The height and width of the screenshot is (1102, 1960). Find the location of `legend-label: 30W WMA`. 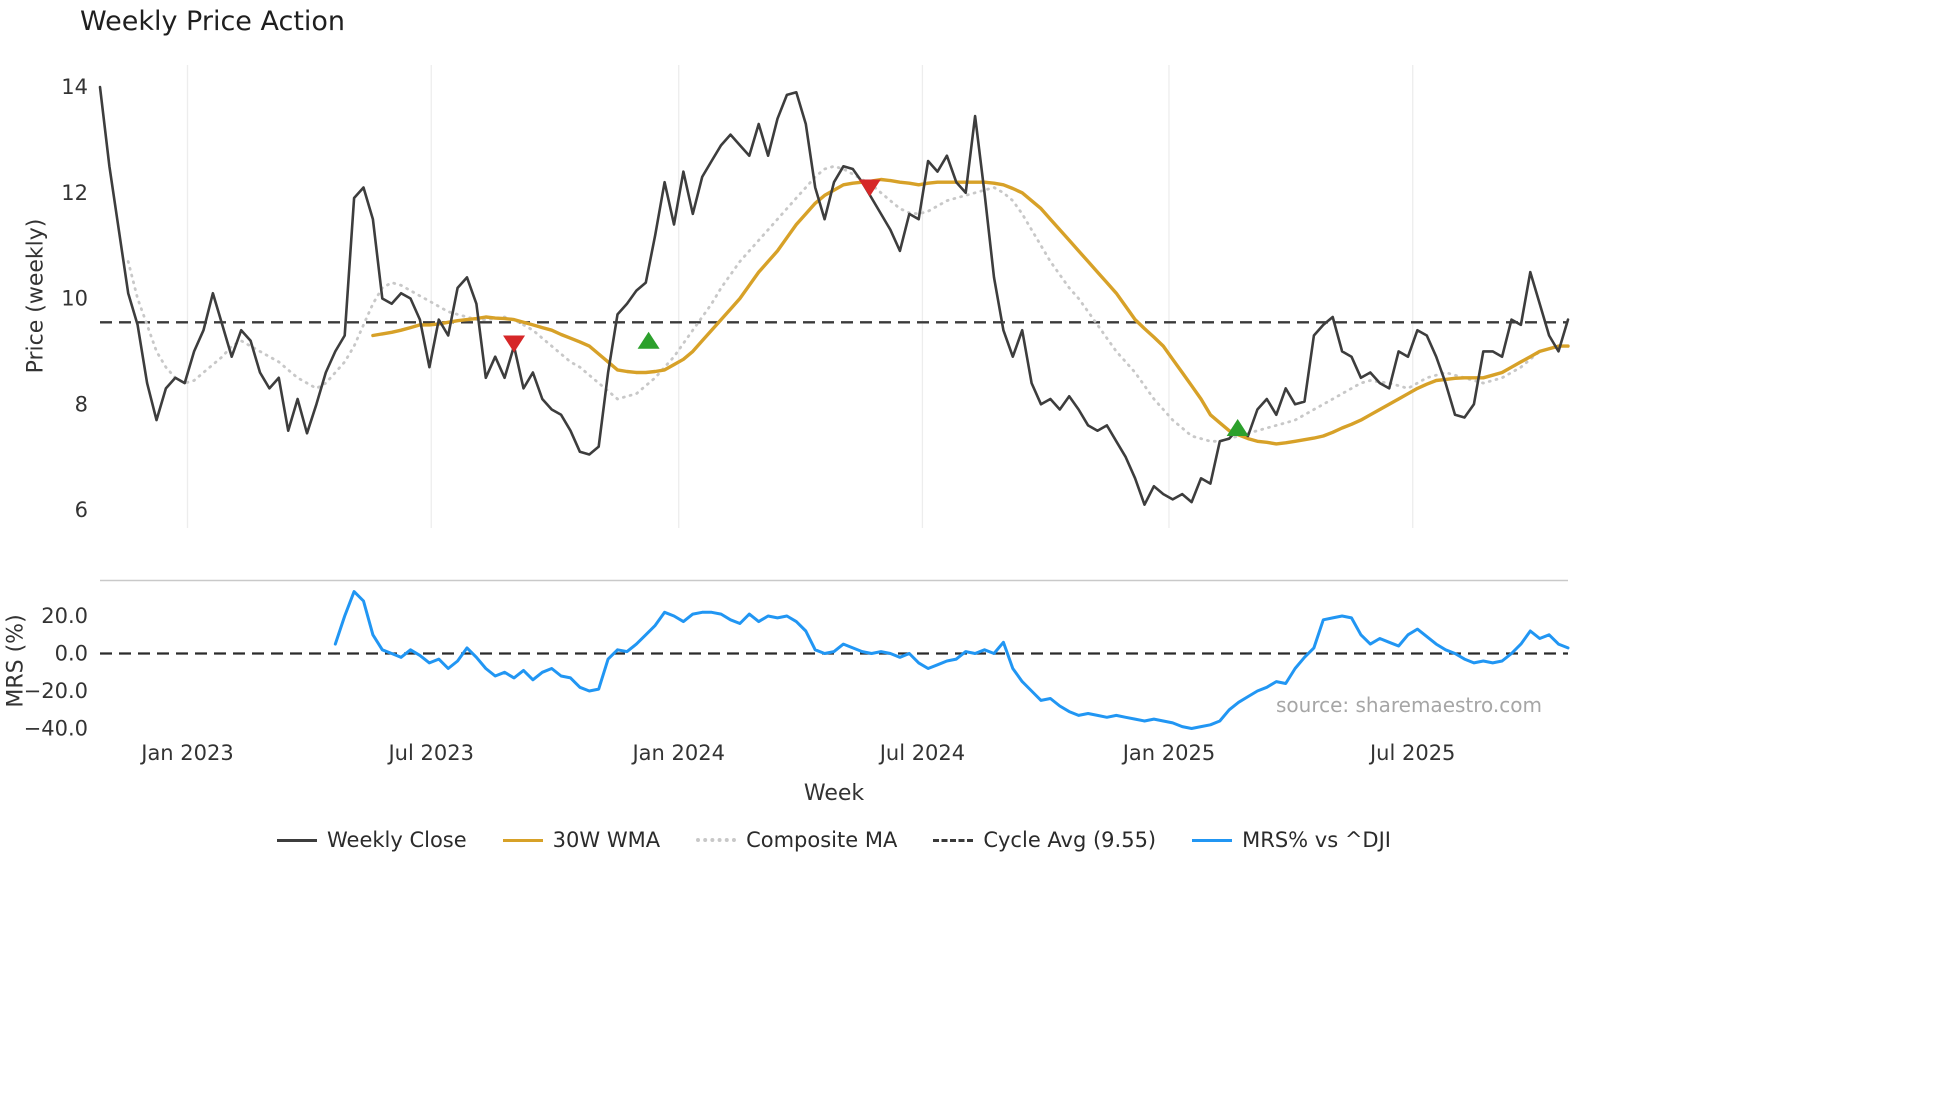

legend-label: 30W WMA is located at coordinates (606, 840).